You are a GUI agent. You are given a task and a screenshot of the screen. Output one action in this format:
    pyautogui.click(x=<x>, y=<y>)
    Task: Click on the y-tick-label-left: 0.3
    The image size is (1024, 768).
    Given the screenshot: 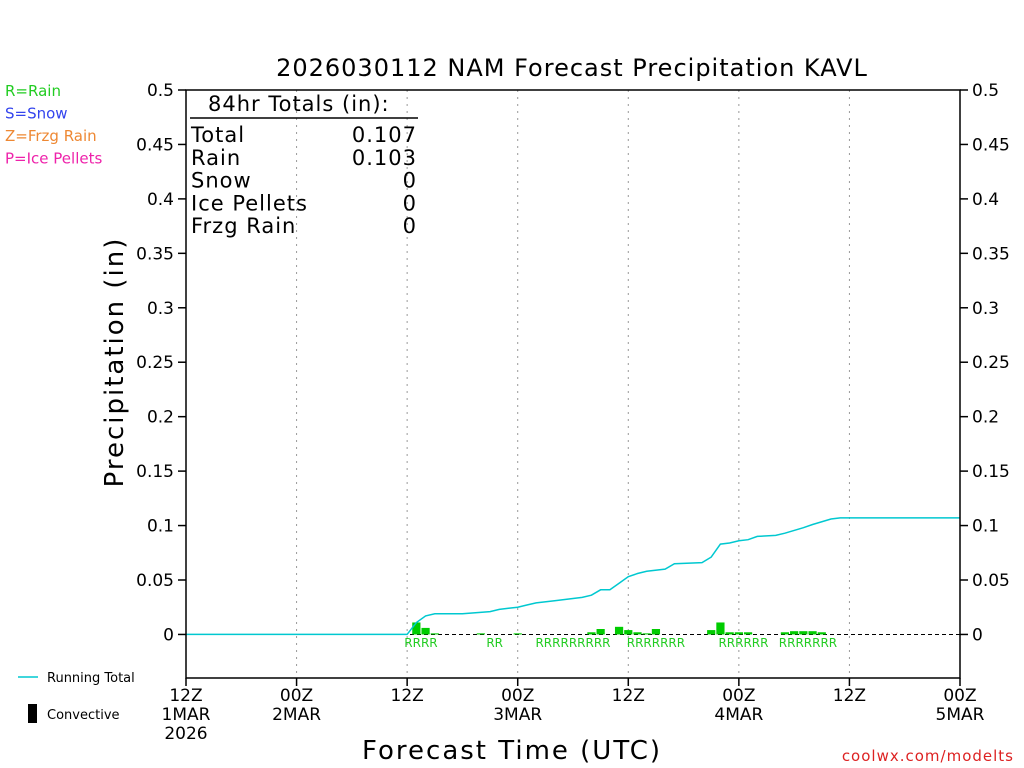 What is the action you would take?
    pyautogui.click(x=160, y=309)
    